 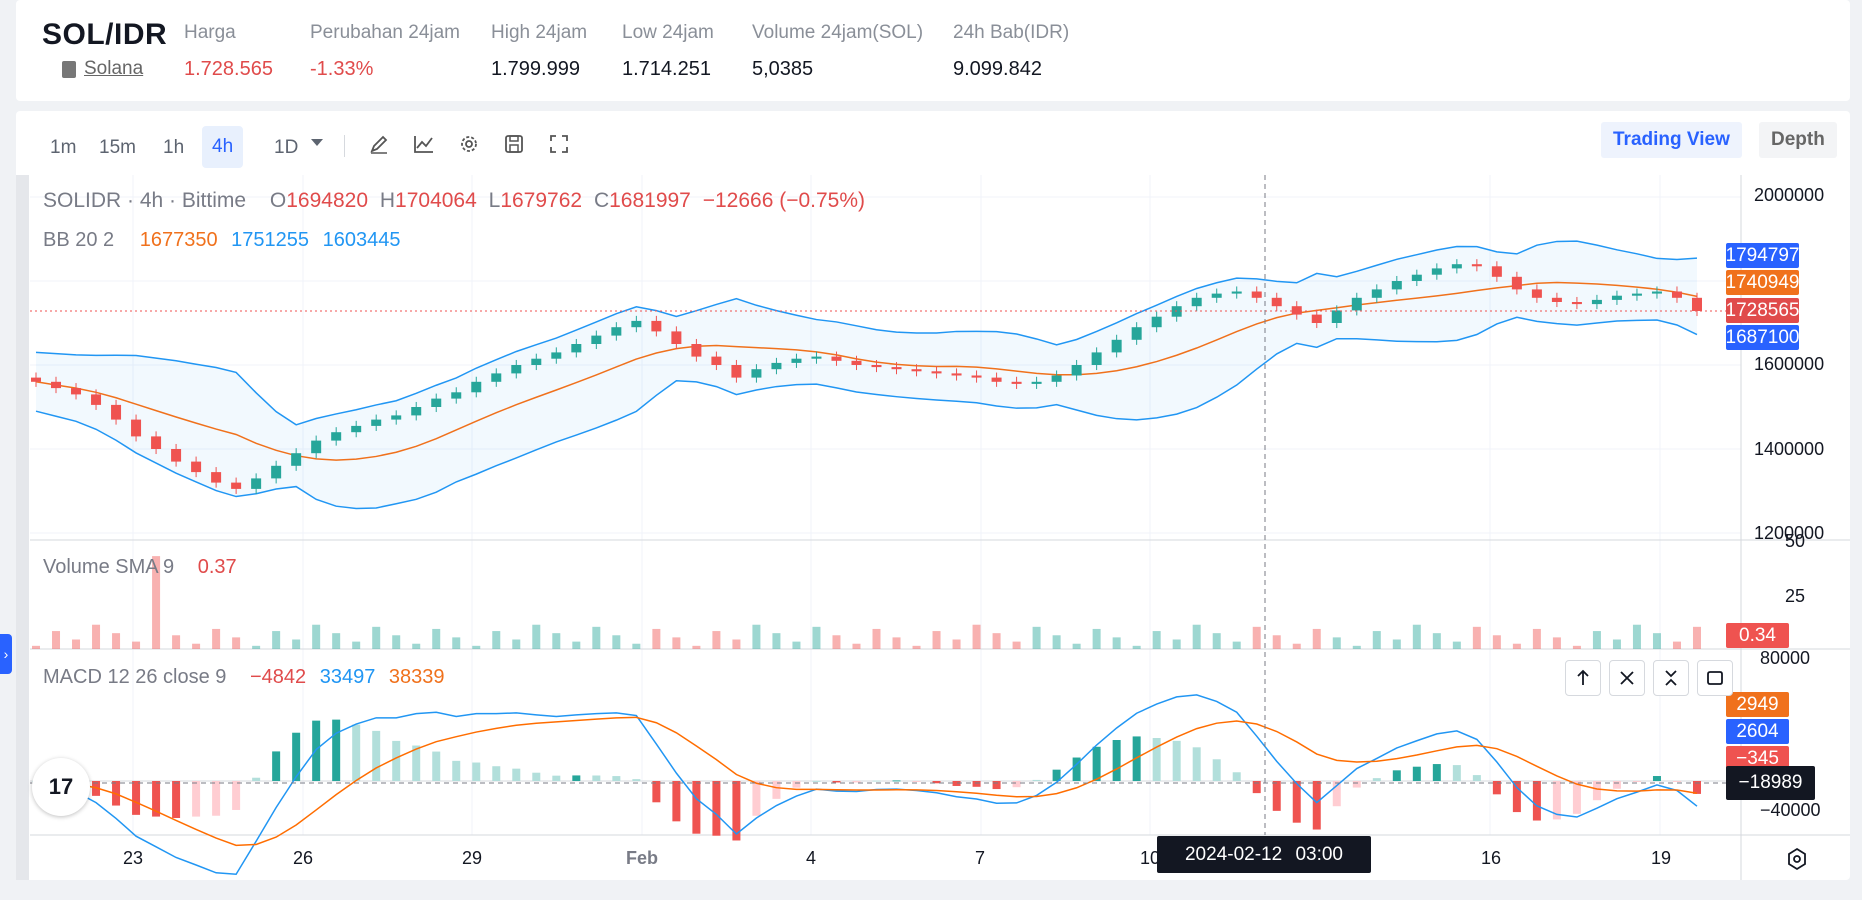 I want to click on ohlc-c-label: C, so click(x=601, y=200).